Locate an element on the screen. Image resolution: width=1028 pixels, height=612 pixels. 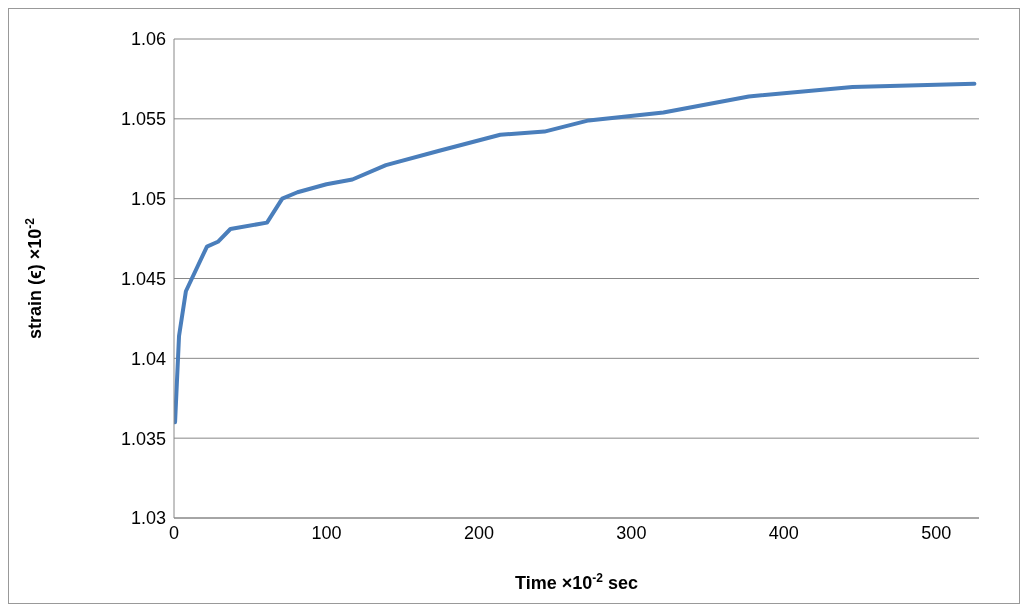
x-tick-label: 300 is located at coordinates (631, 532).